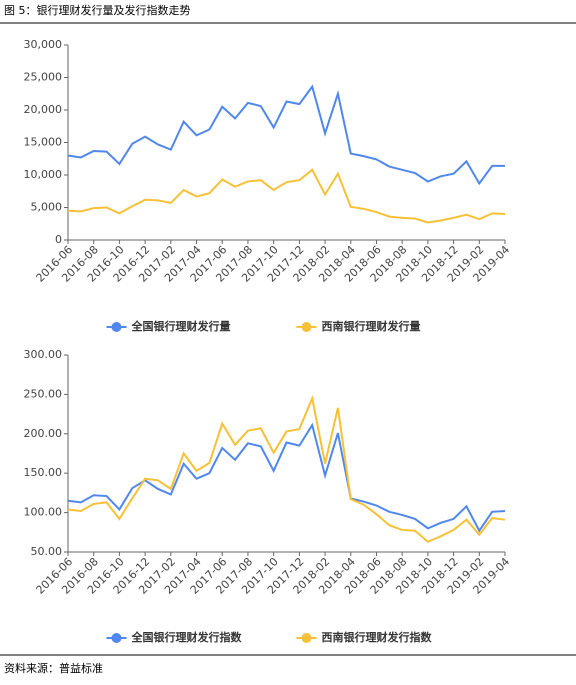  I want to click on legend-label: 西南银行理财发行量, so click(371, 326).